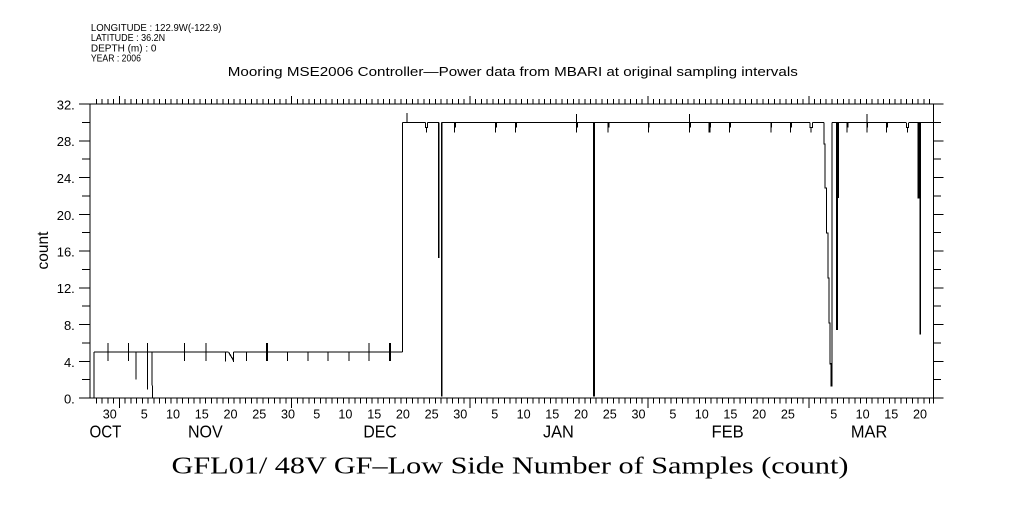  Describe the element at coordinates (66, 141) in the screenshot. I see `svg-text: 28.` at that location.